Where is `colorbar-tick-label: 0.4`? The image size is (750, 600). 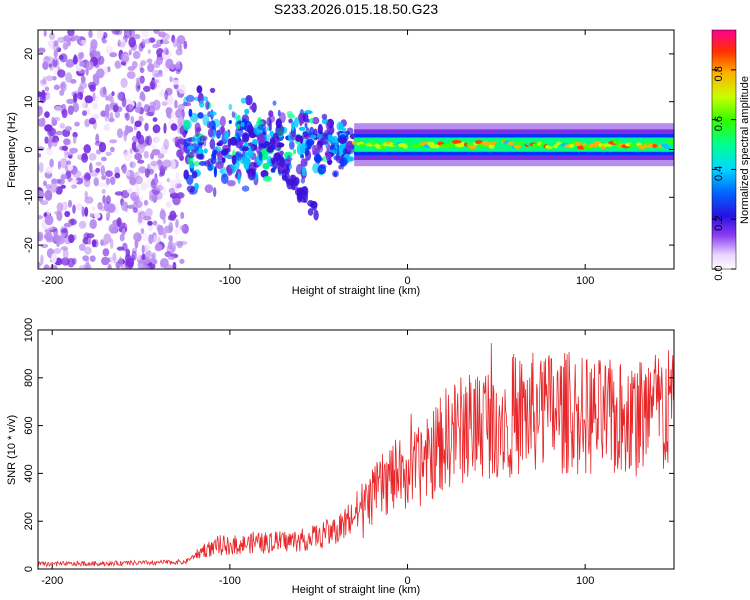
colorbar-tick-label: 0.4 is located at coordinates (719, 173).